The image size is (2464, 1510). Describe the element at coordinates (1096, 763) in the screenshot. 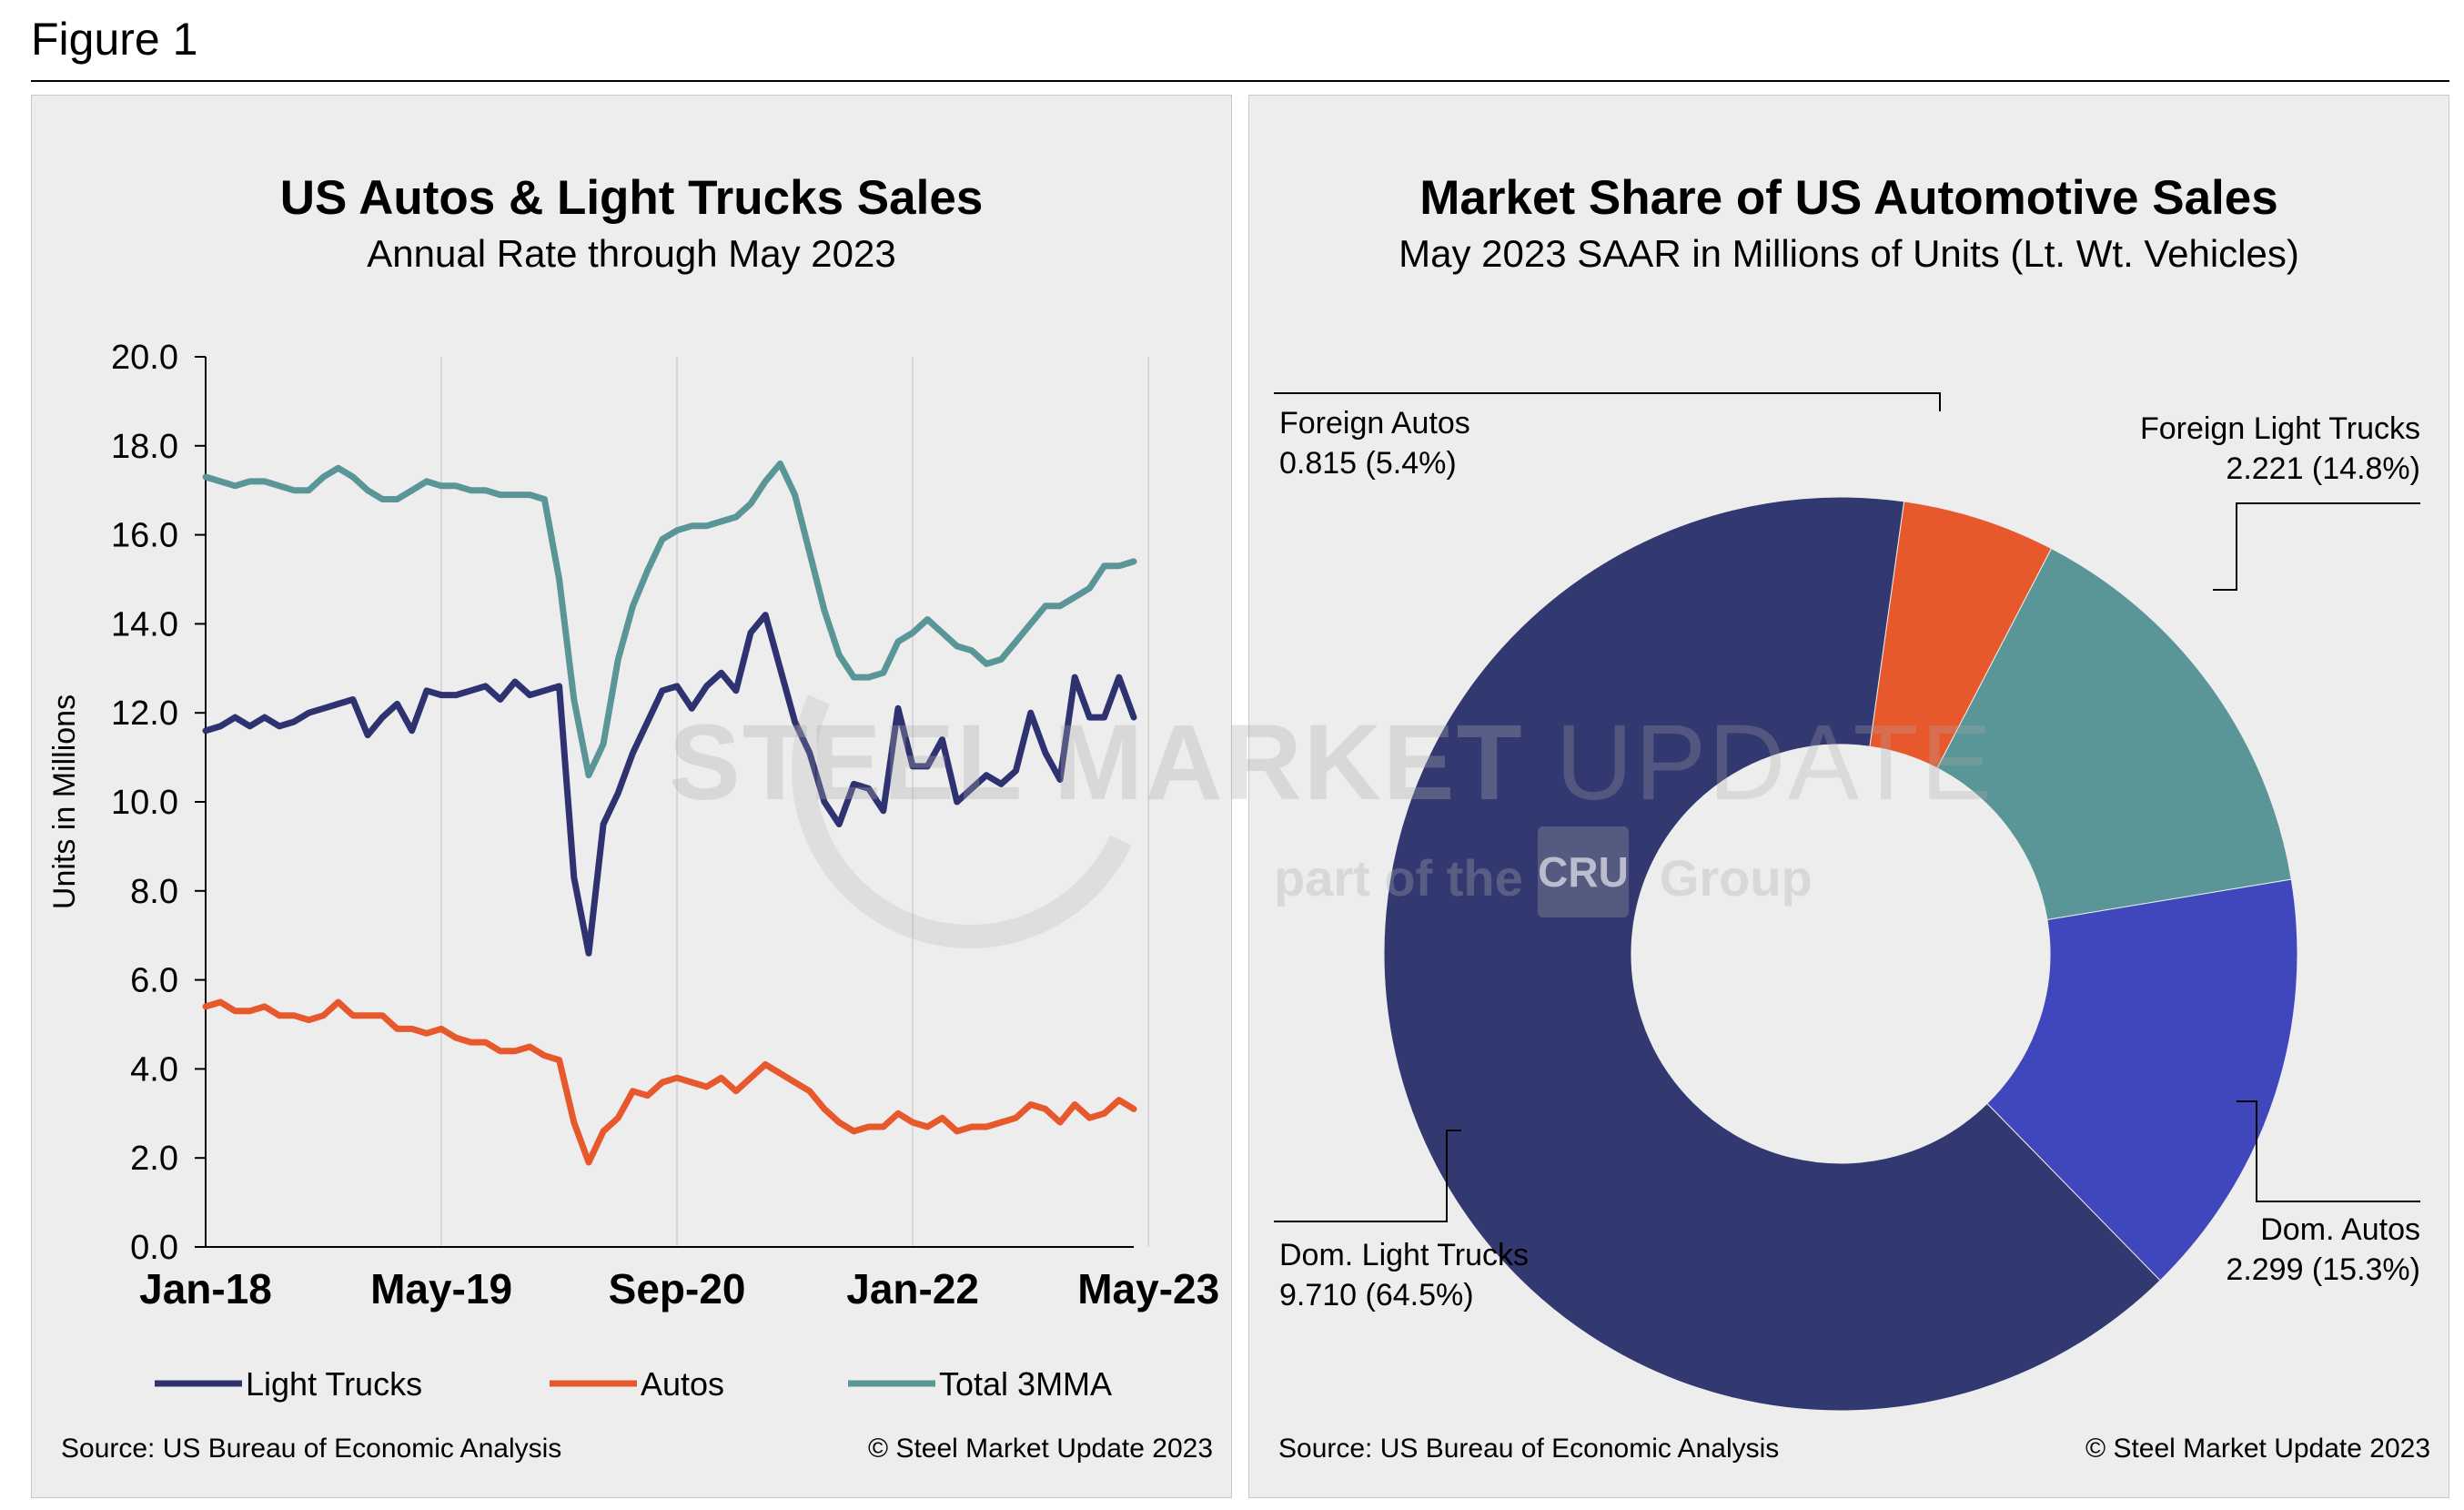

I see `watermark-brand-bold: STEEL MARKET` at that location.